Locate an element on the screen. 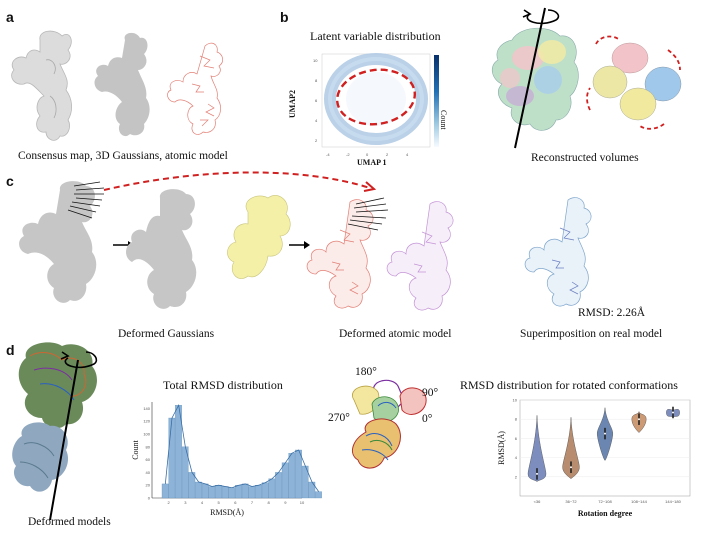  svg-text: 8 is located at coordinates (316, 80).